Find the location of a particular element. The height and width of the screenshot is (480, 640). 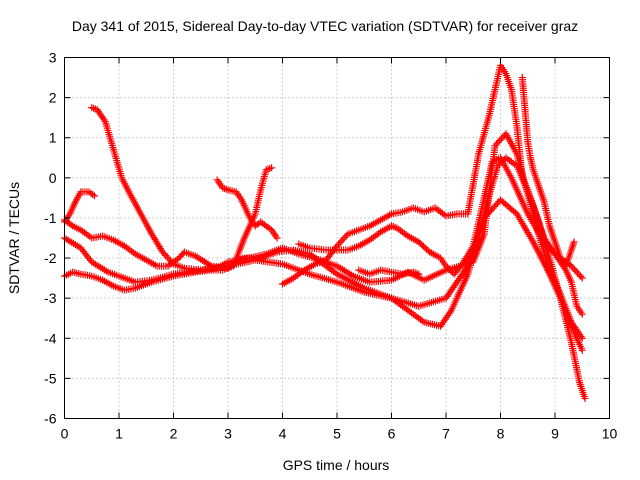

x-tick-label: 9 is located at coordinates (555, 434).